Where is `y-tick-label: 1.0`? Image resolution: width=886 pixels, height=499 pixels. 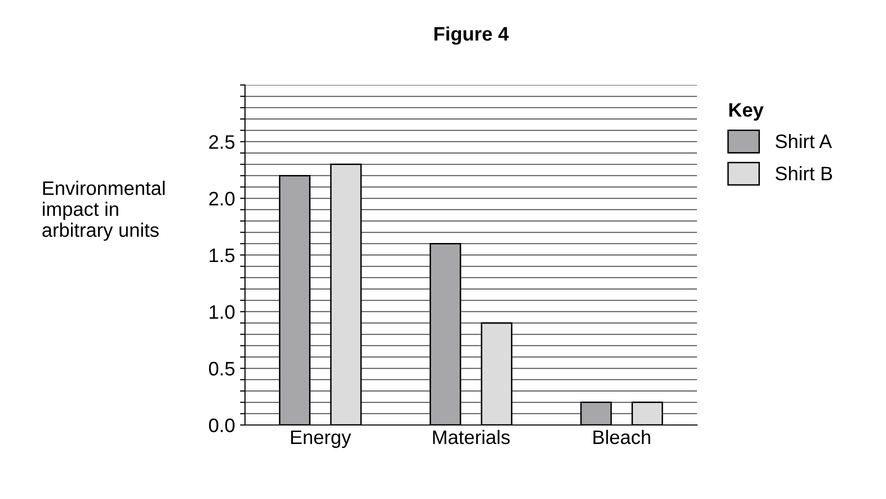 y-tick-label: 1.0 is located at coordinates (222, 312).